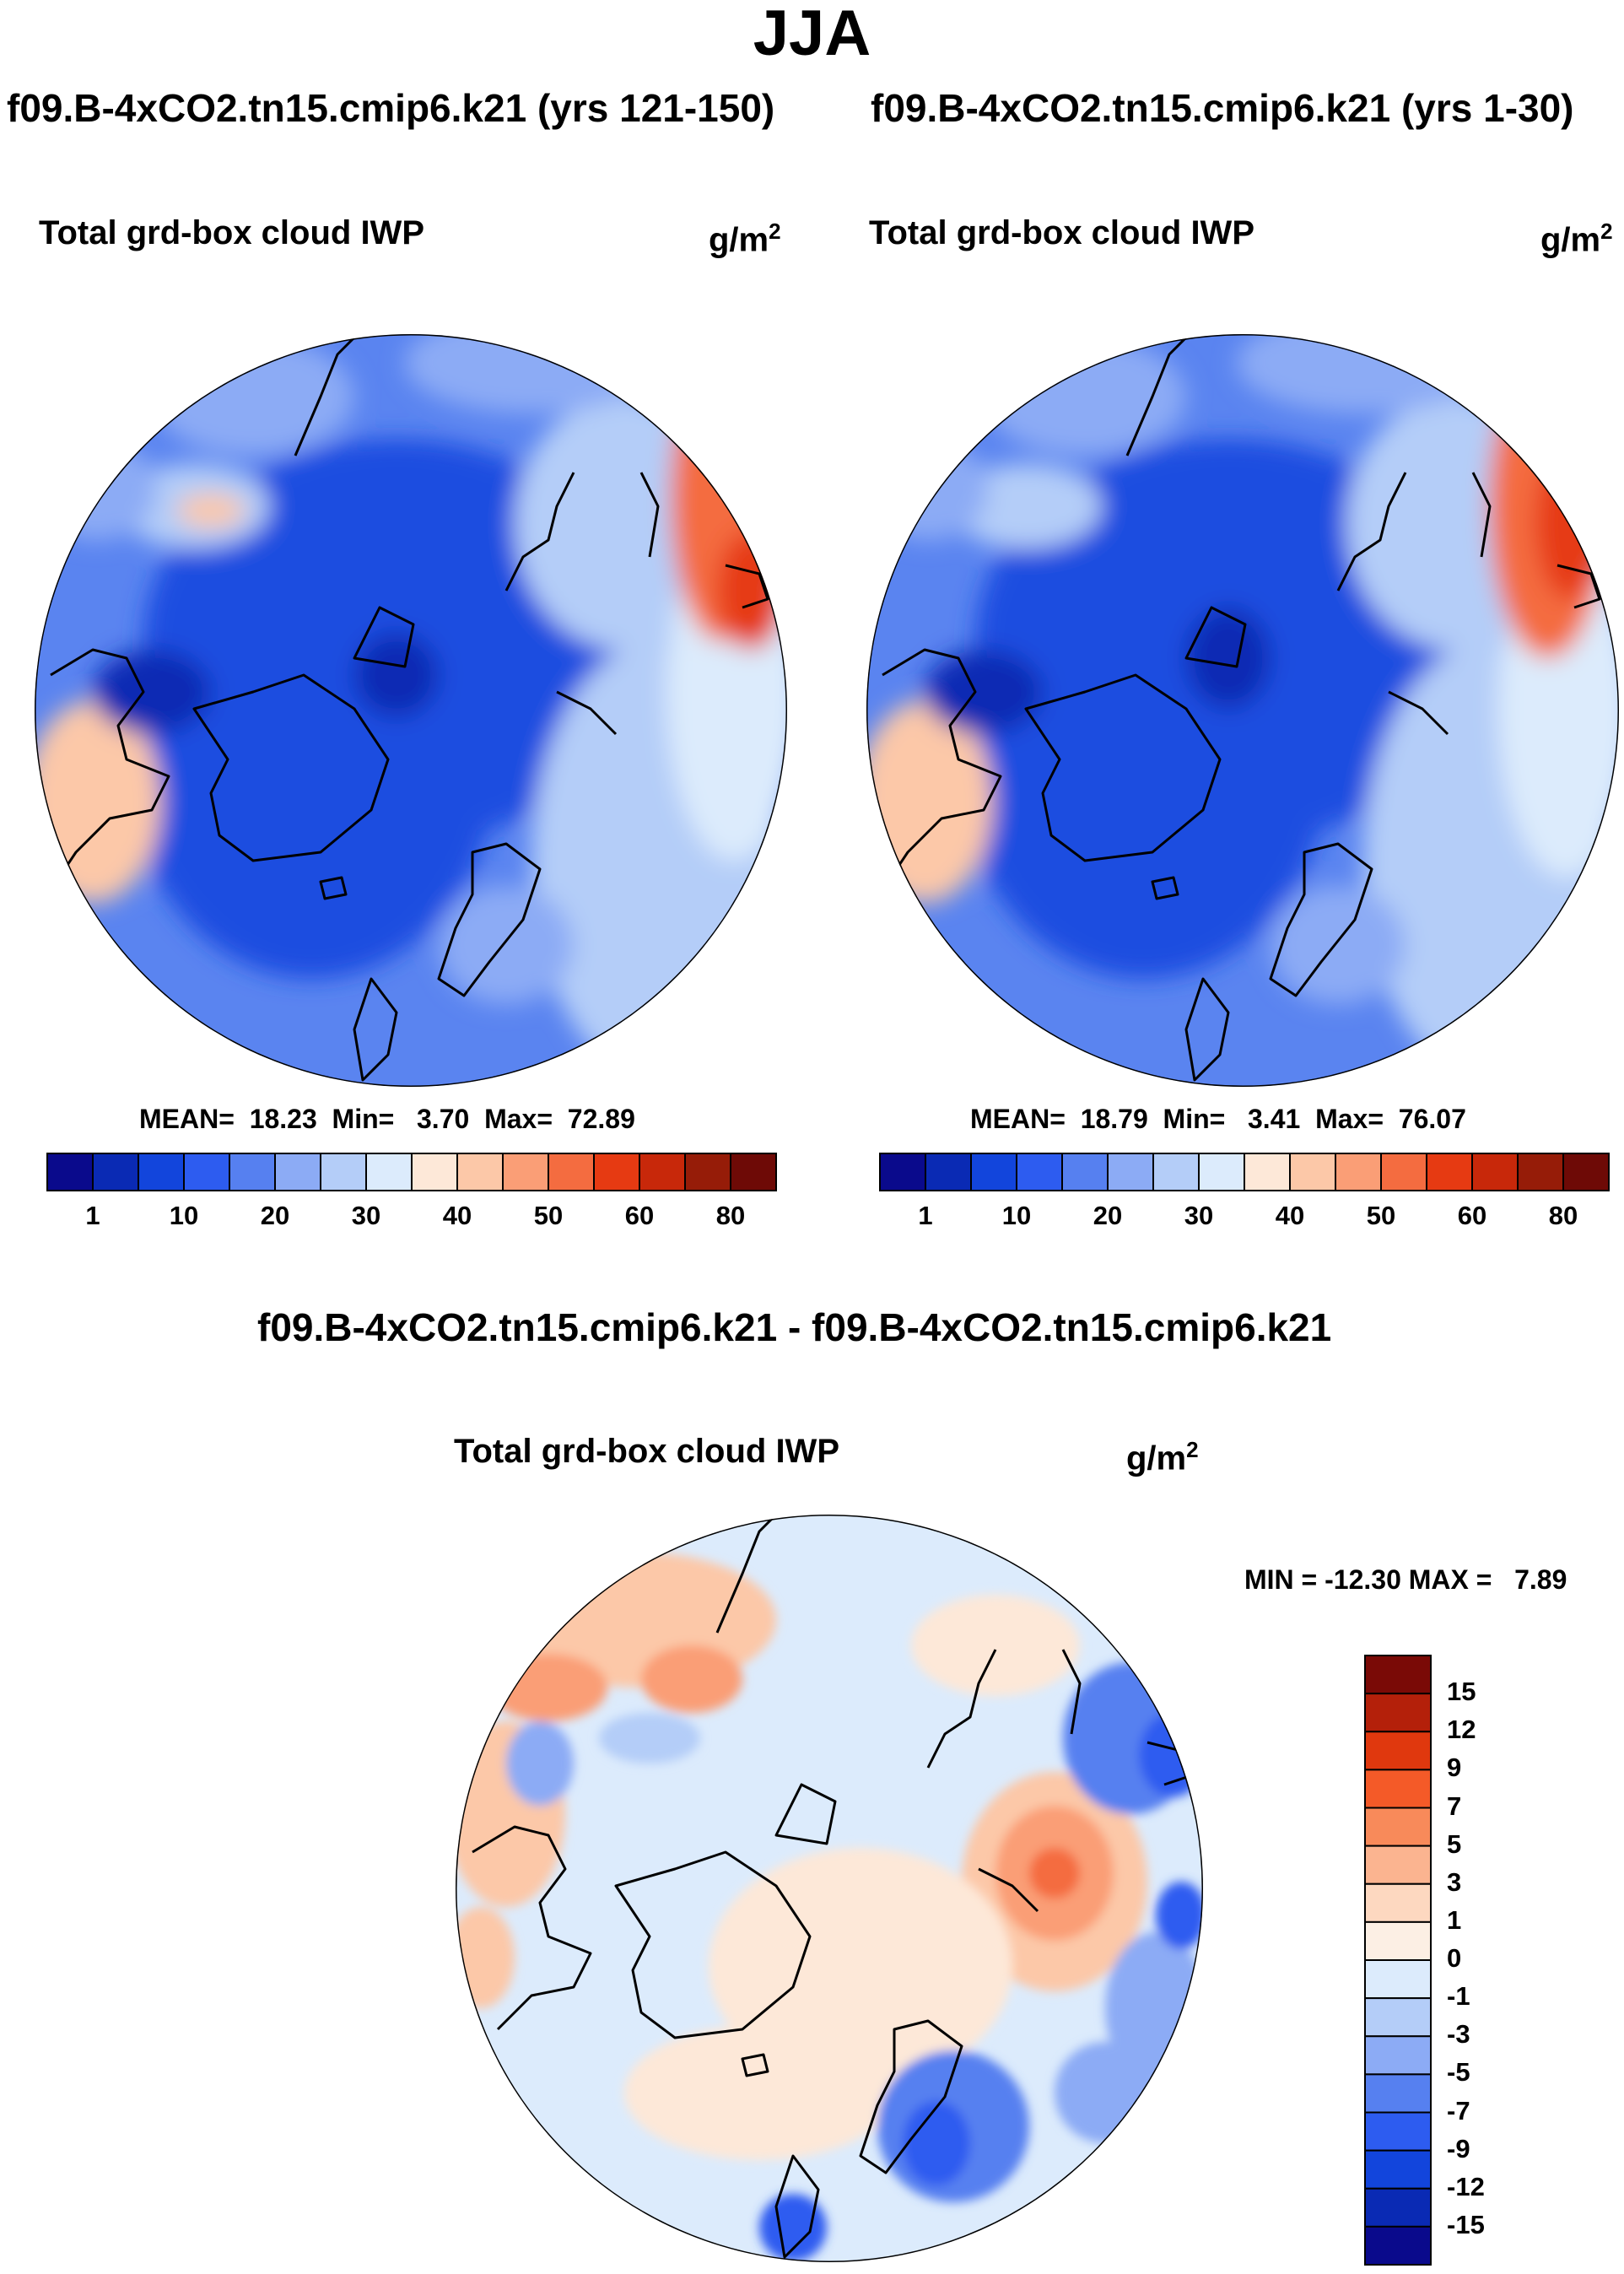 This screenshot has width=1624, height=2274. What do you see at coordinates (1458, 2034) in the screenshot?
I see `colorbar-tick-label: -3` at bounding box center [1458, 2034].